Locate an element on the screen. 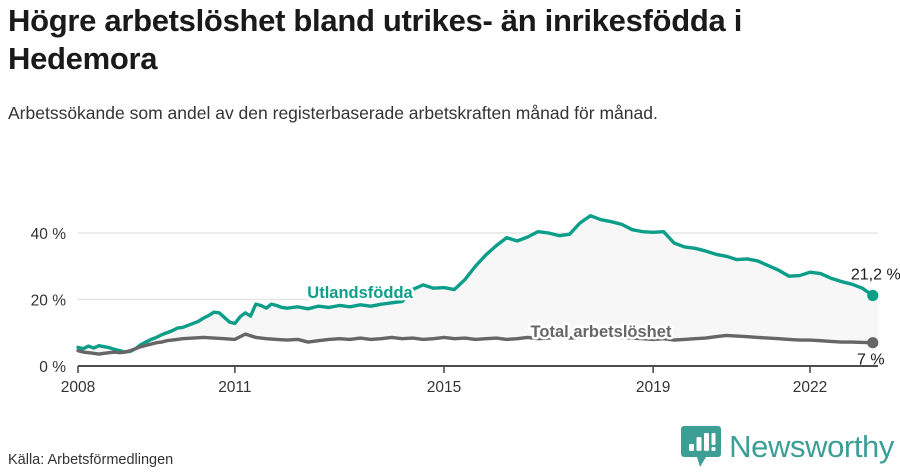 The image size is (900, 475). end-label-total: 7 % is located at coordinates (871, 360).